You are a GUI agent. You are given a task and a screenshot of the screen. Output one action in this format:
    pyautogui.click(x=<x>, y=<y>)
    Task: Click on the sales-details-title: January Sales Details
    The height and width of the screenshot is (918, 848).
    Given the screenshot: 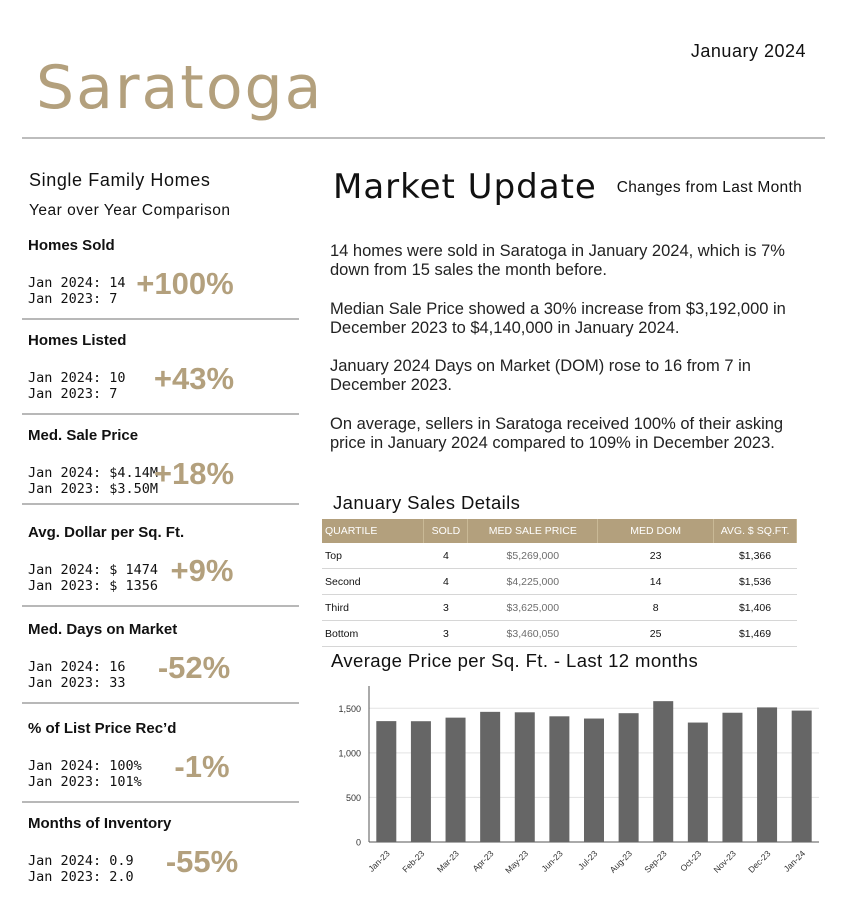 What is the action you would take?
    pyautogui.click(x=427, y=502)
    